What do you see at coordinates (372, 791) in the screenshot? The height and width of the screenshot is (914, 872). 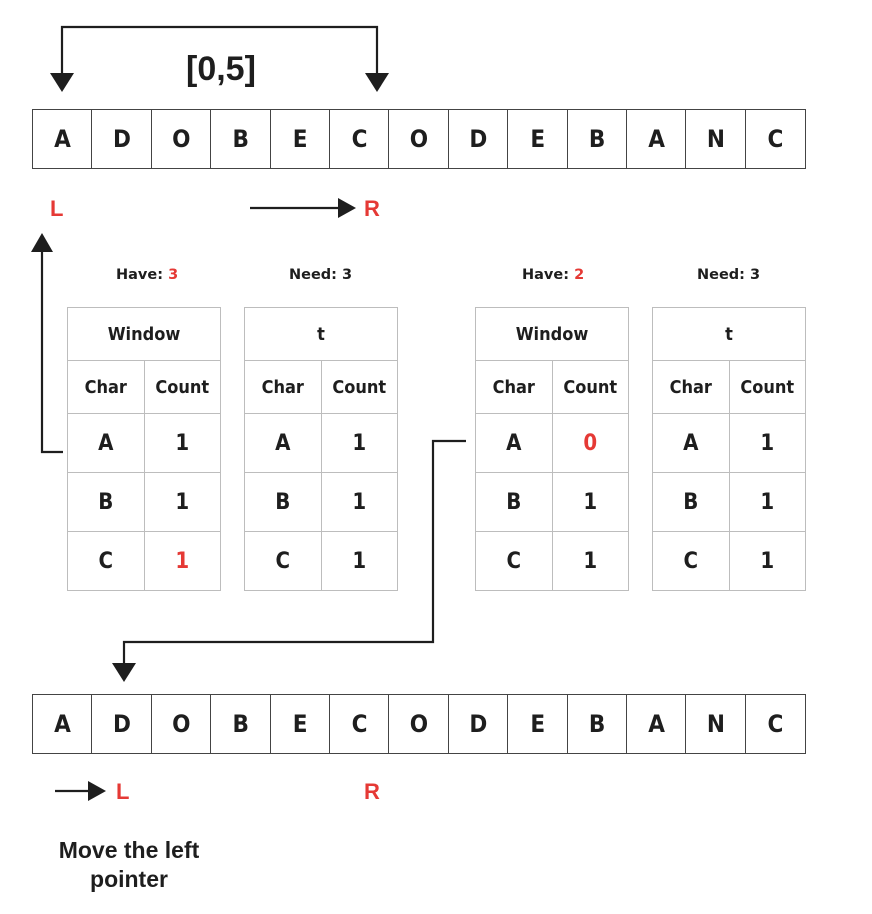 I see `bottom-right-pointer: R` at bounding box center [372, 791].